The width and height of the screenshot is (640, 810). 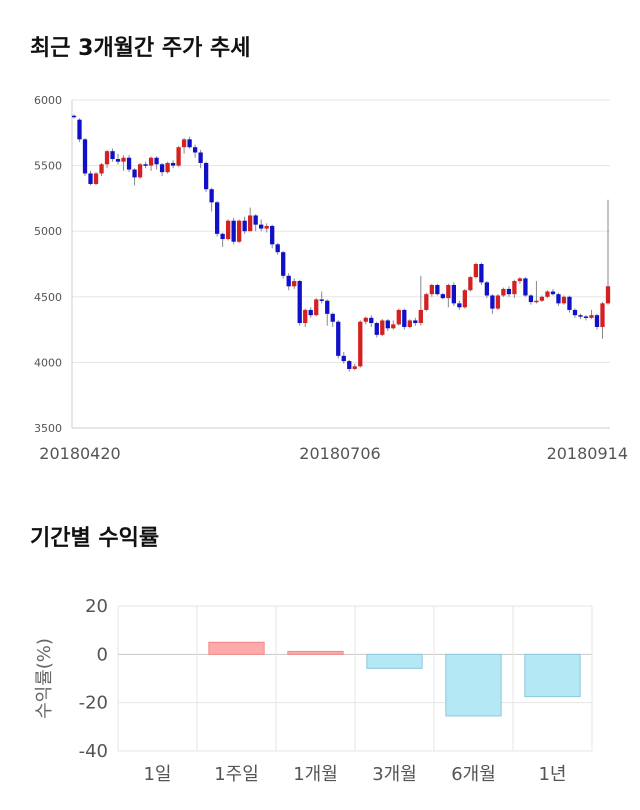 I want to click on bar-y-axis-label: 수익률(%), so click(x=44, y=678).